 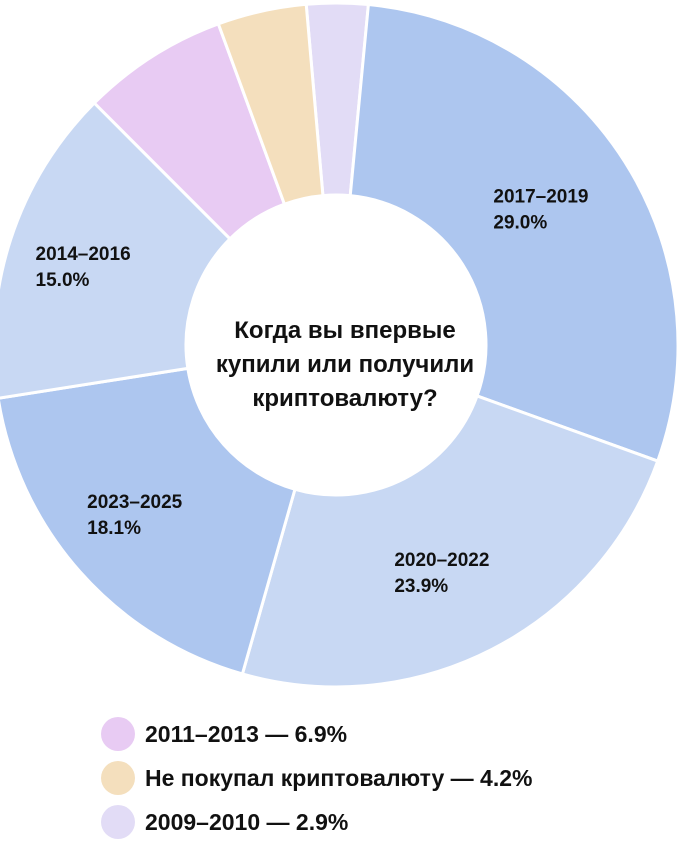 What do you see at coordinates (344, 330) in the screenshot?
I see `center-title-line-1: Когда вы впервые` at bounding box center [344, 330].